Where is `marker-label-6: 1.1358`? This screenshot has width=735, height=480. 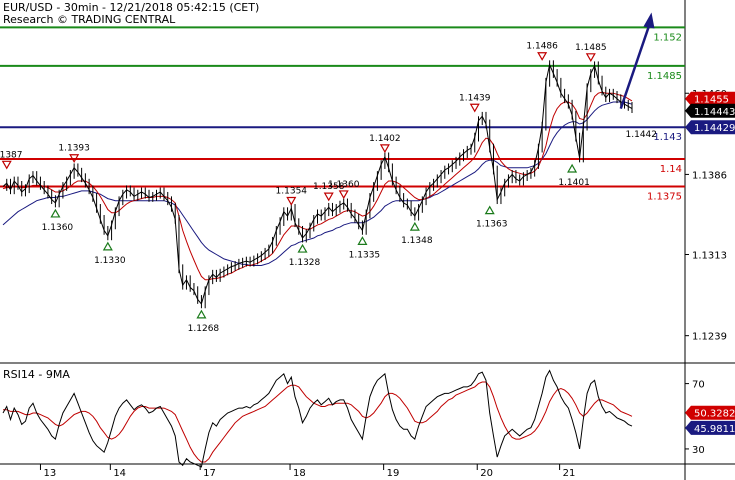 marker-label-6: 1.1358 is located at coordinates (329, 187).